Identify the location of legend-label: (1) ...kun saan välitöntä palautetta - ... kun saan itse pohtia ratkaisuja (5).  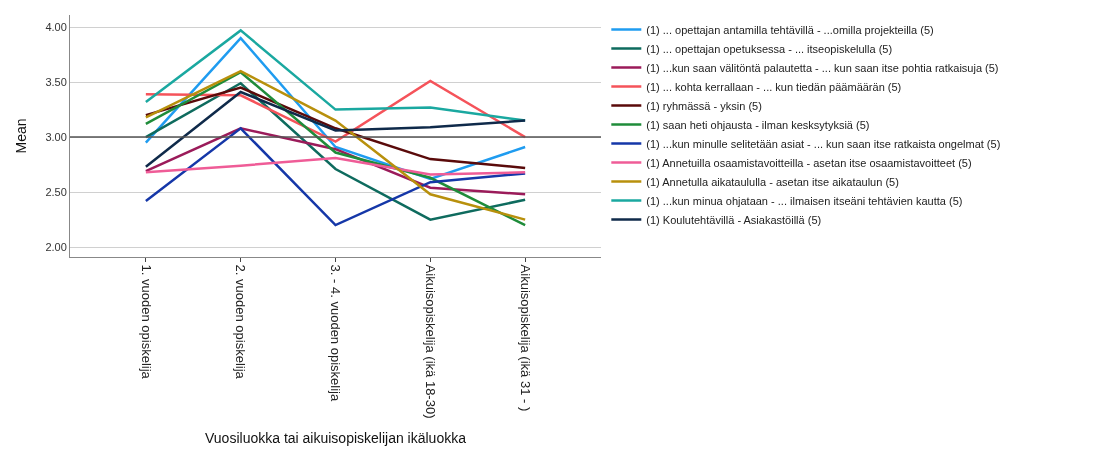
(822, 67).